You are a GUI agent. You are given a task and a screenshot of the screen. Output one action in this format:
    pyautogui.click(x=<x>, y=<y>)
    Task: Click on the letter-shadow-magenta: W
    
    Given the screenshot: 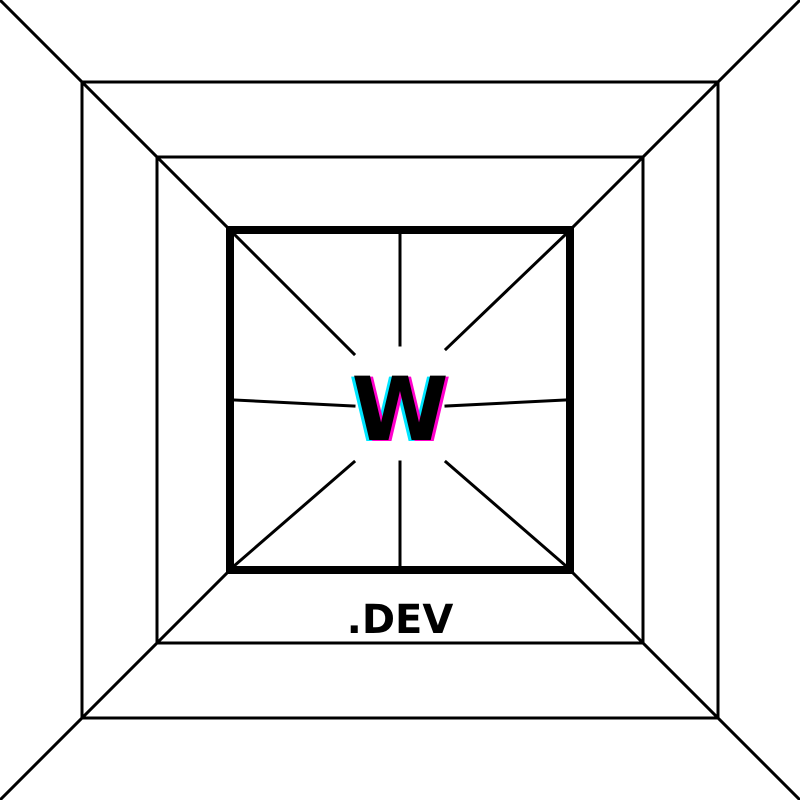 What is the action you would take?
    pyautogui.click(x=402, y=410)
    